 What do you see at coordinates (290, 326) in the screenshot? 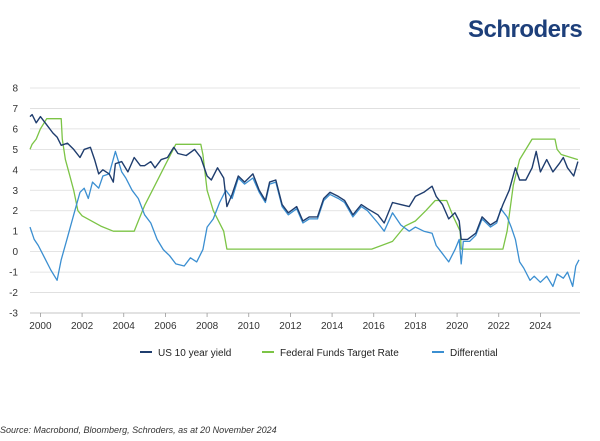
I see `x-tick-label: 2012` at bounding box center [290, 326].